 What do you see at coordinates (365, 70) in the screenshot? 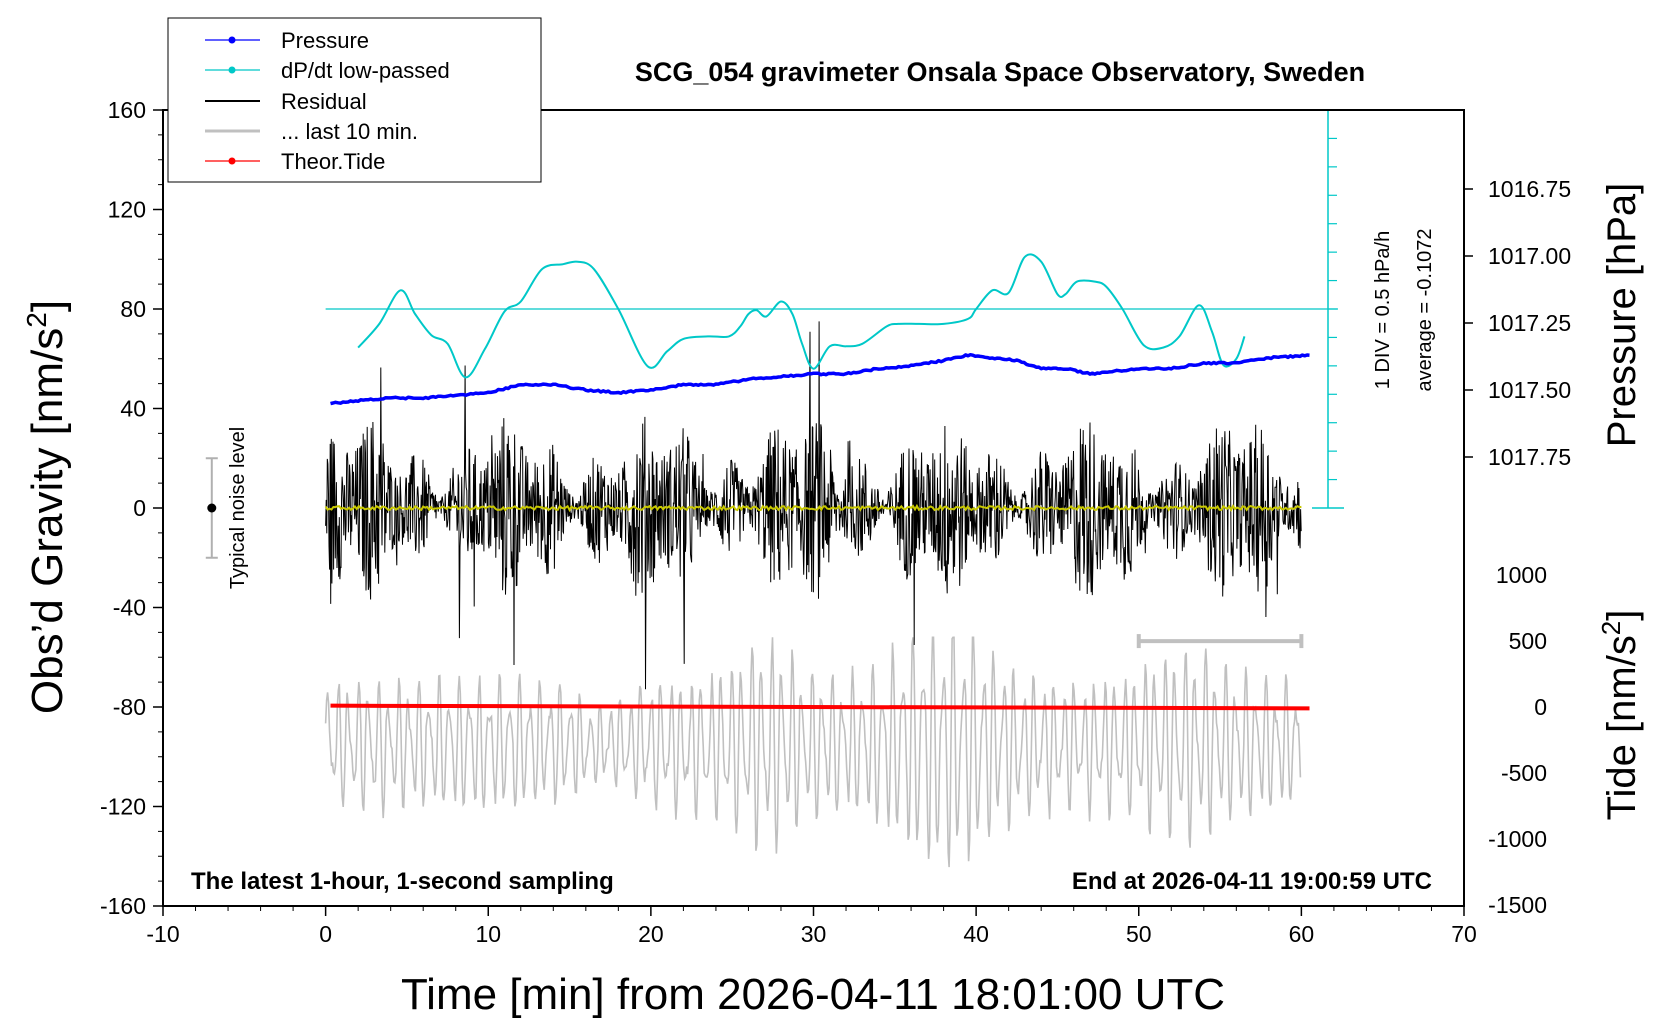
I see `legend-label-dpdt: dP/dt low-passed` at bounding box center [365, 70].